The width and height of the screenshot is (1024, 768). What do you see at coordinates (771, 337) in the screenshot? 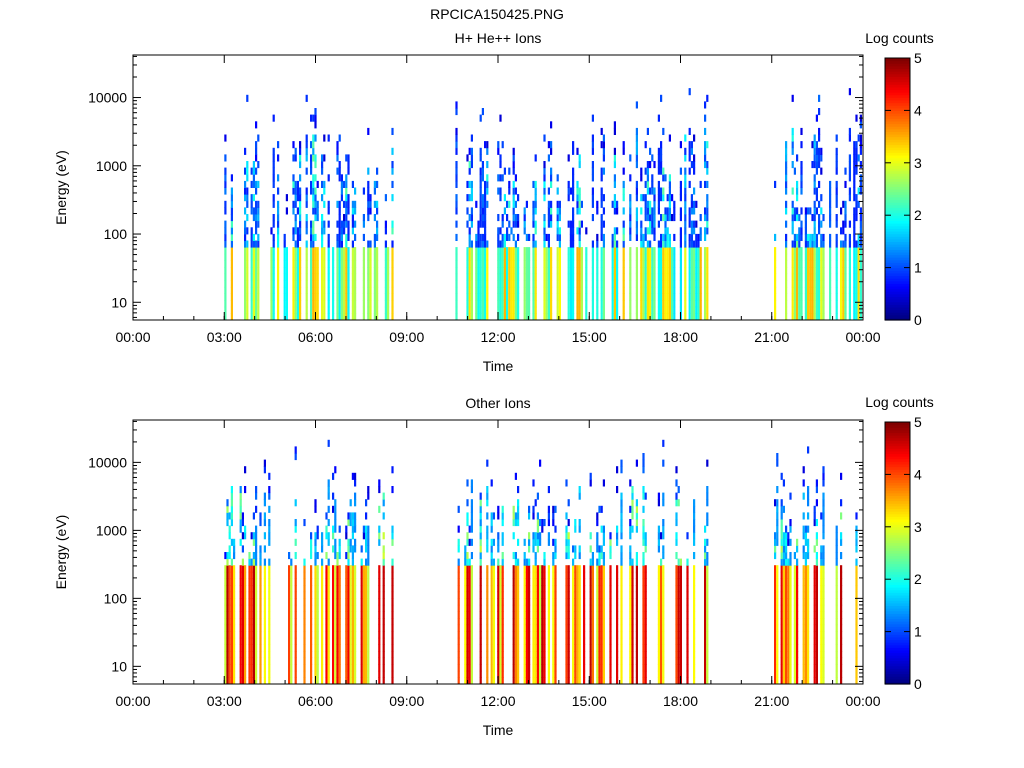
I see `x-tick-label: 21:00` at bounding box center [771, 337].